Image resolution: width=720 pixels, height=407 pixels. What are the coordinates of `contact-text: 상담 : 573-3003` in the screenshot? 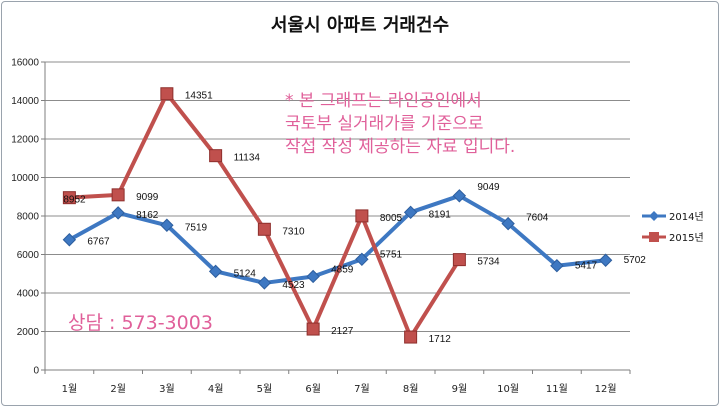 It's located at (140, 323).